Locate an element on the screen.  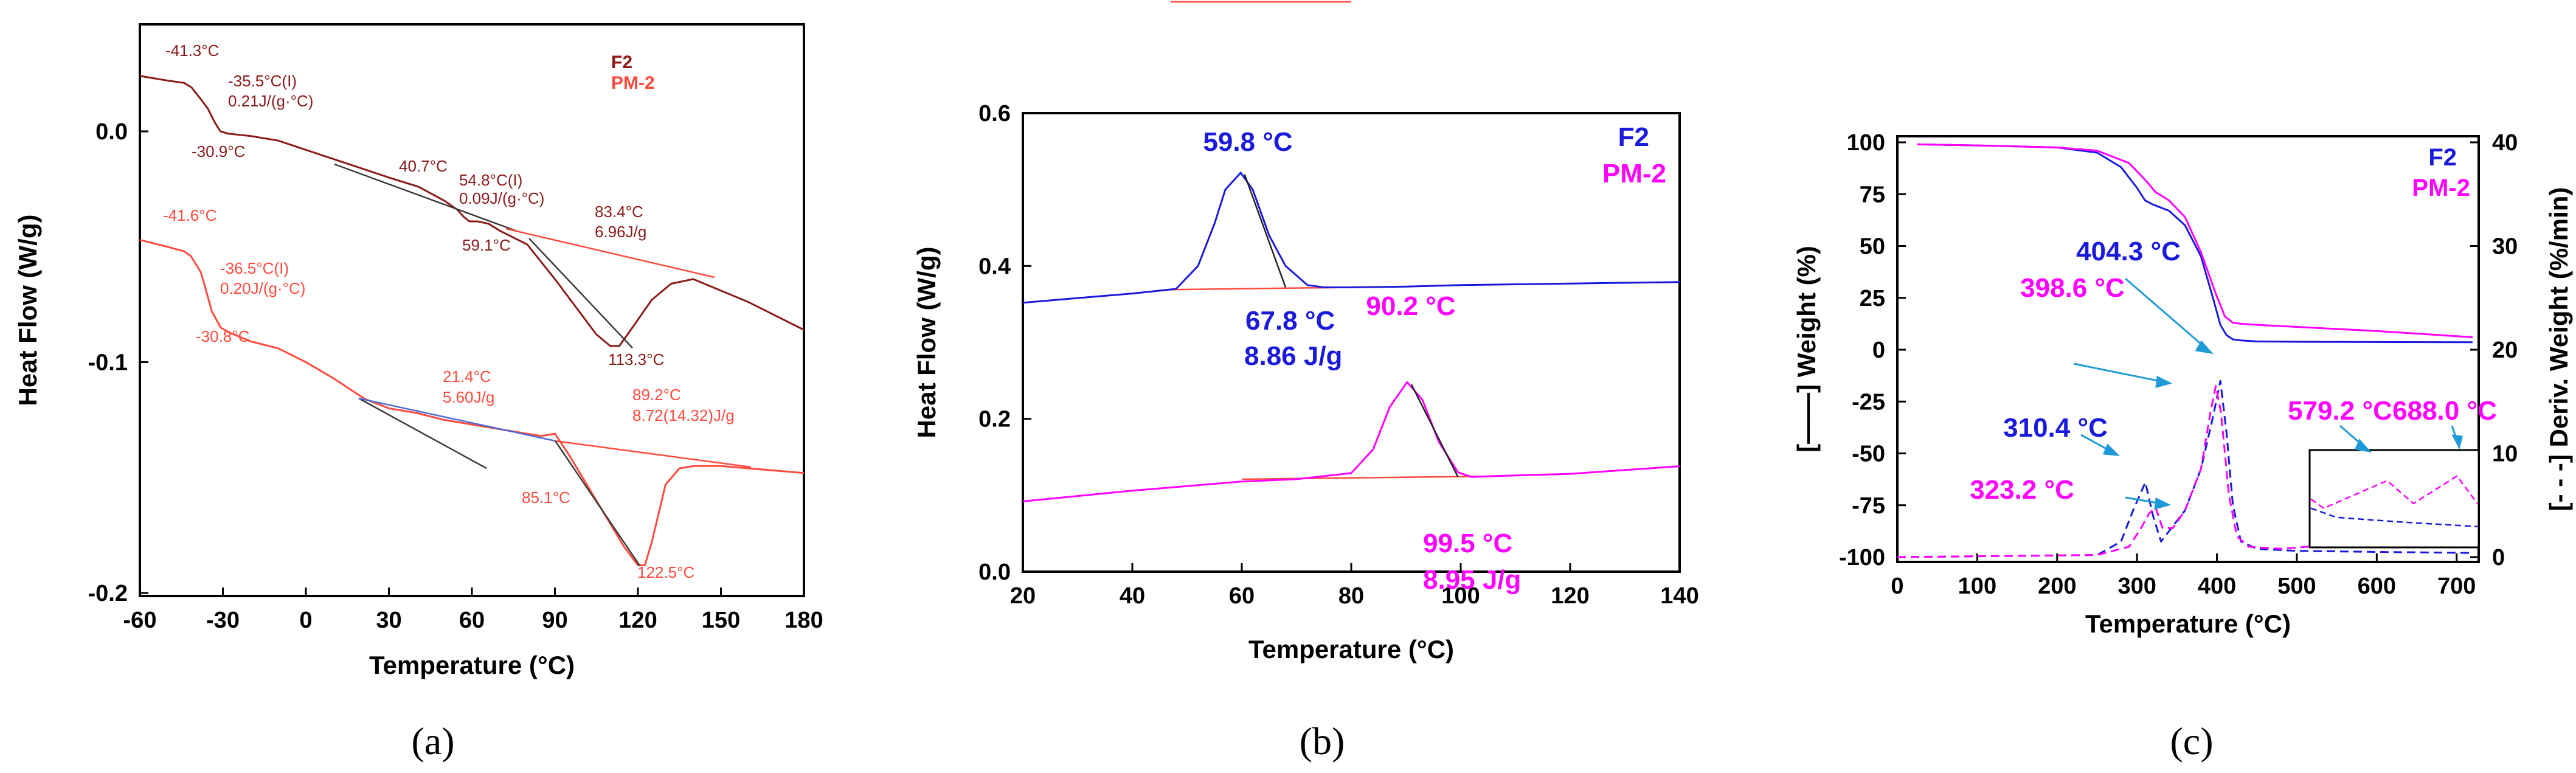
panel-b-series-1-line is located at coordinates (1351, 441).